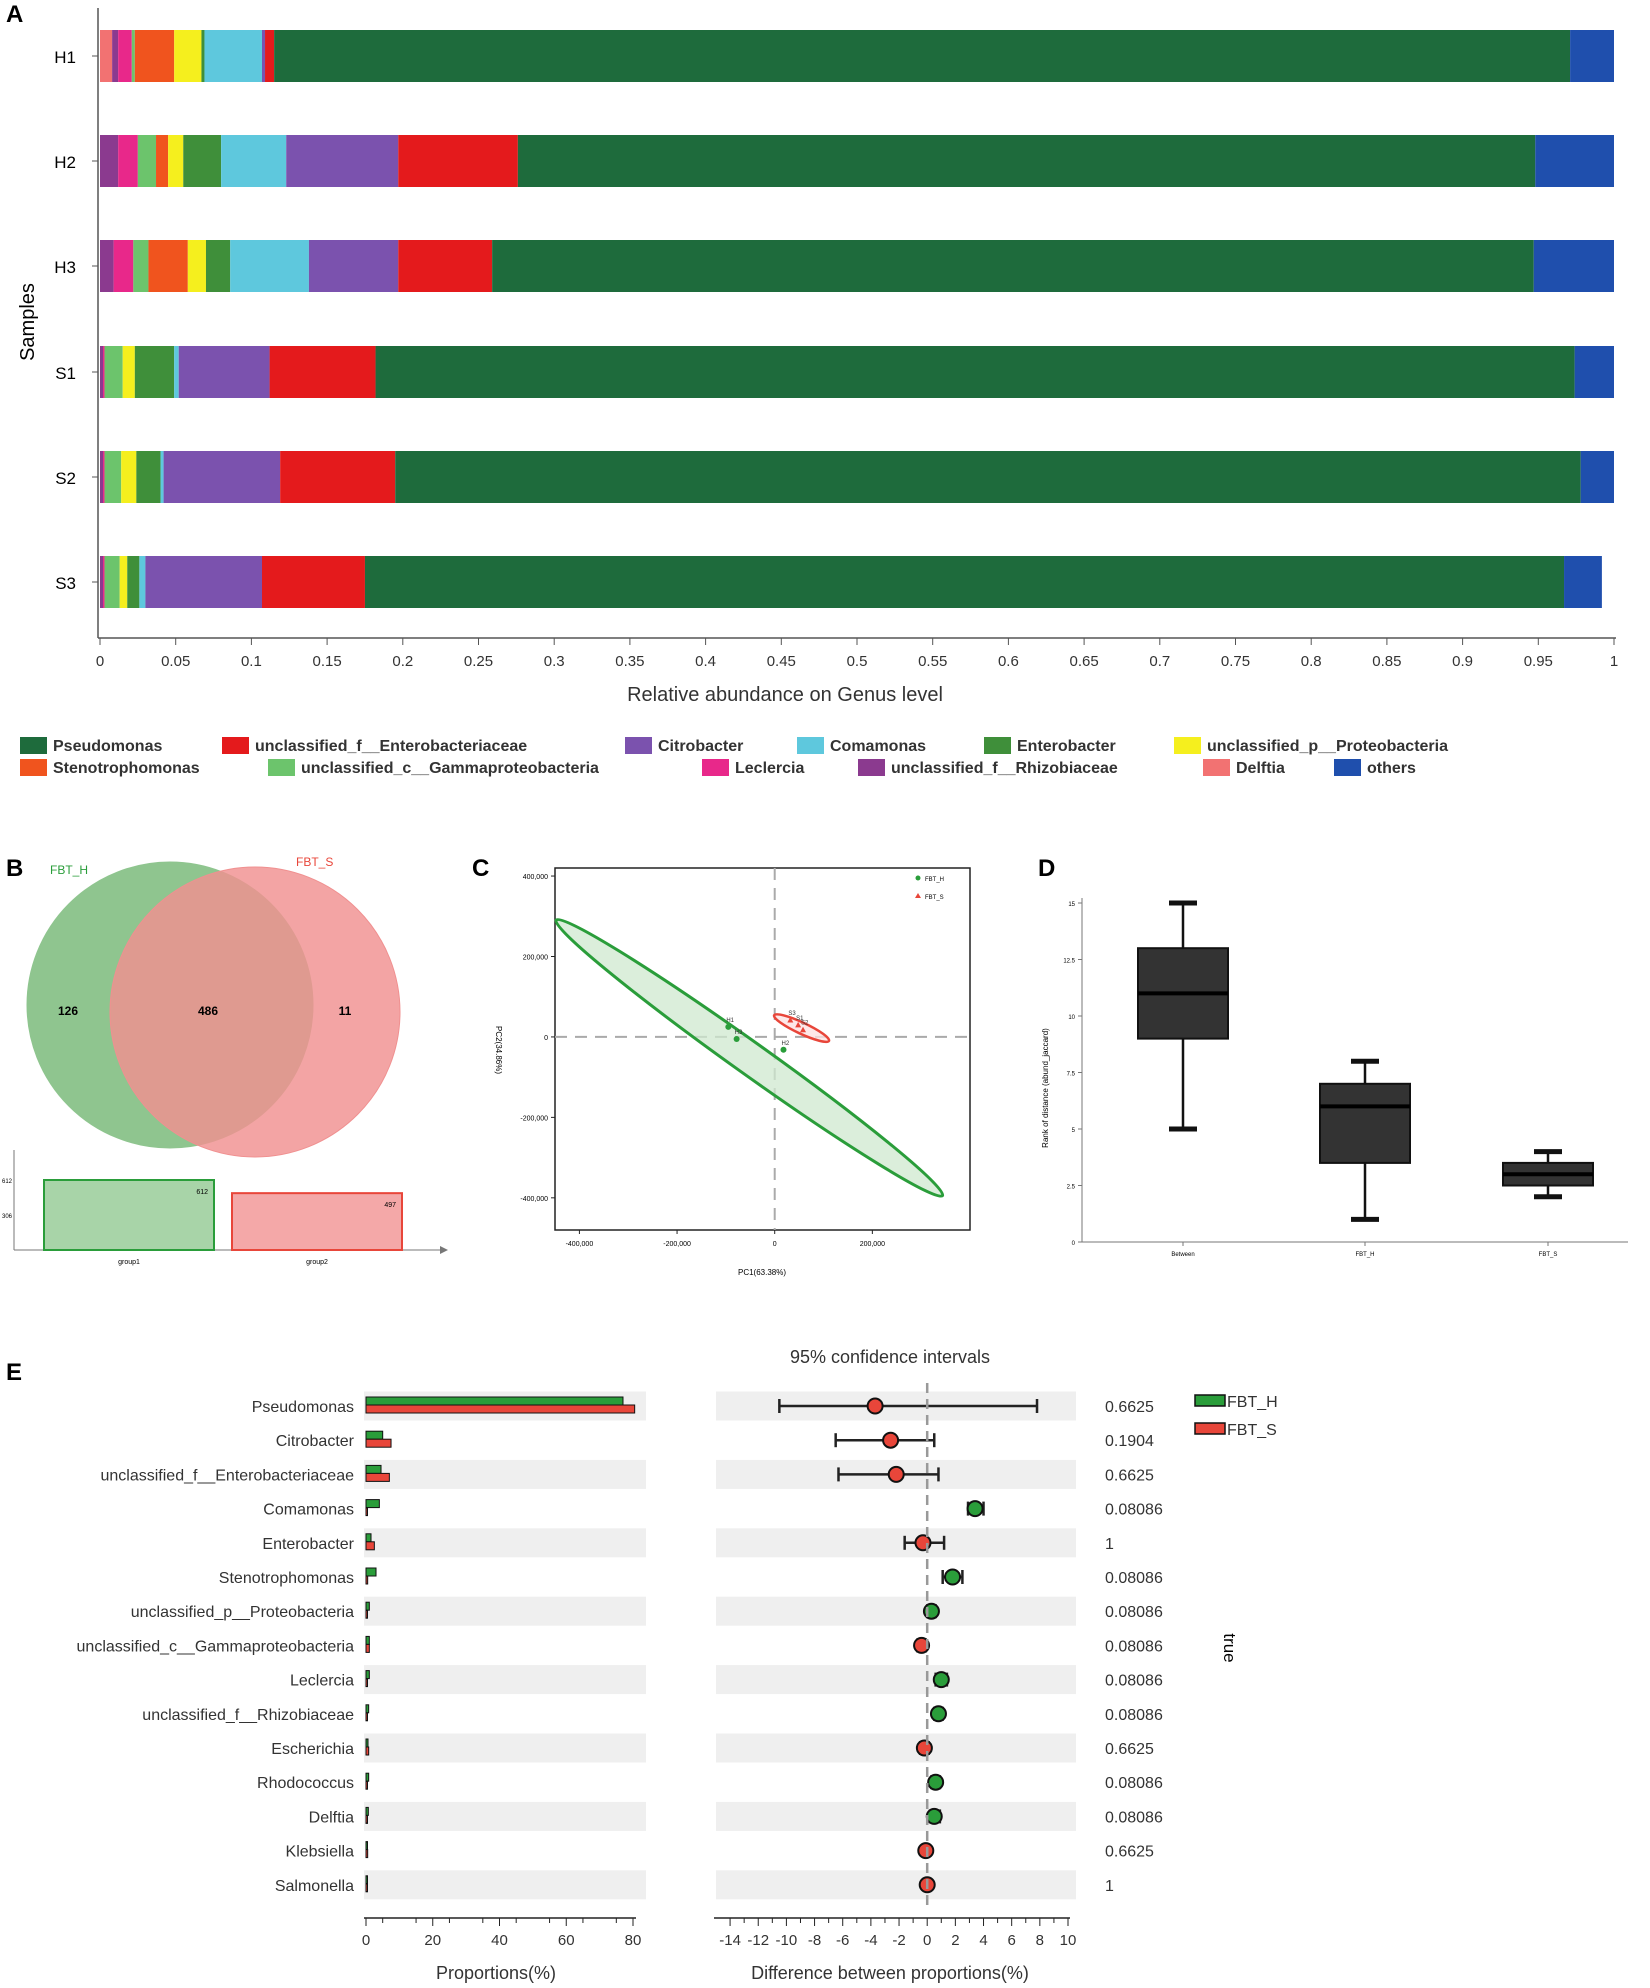 This screenshot has width=1650, height=1988. What do you see at coordinates (208, 1011) in the screenshot?
I see `venn-count-shared: 486` at bounding box center [208, 1011].